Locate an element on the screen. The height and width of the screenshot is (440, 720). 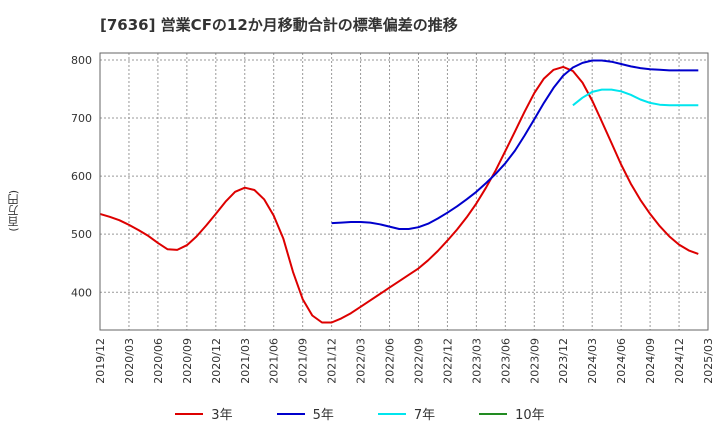
x-tick-label: 2022/12 is located at coordinates (447, 361).